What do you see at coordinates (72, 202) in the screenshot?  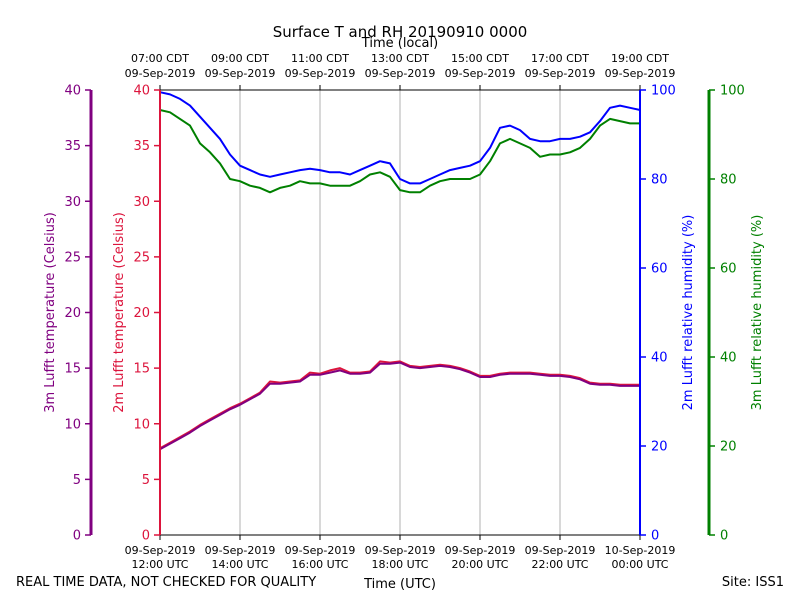 I see `axis-3m-temp-tick-label: 30` at bounding box center [72, 202].